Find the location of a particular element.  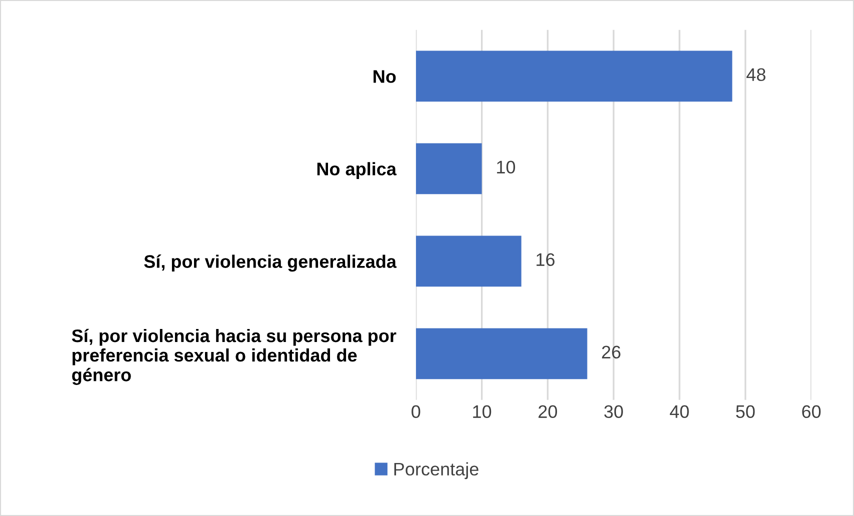

x-tick-label: 10 is located at coordinates (482, 411).